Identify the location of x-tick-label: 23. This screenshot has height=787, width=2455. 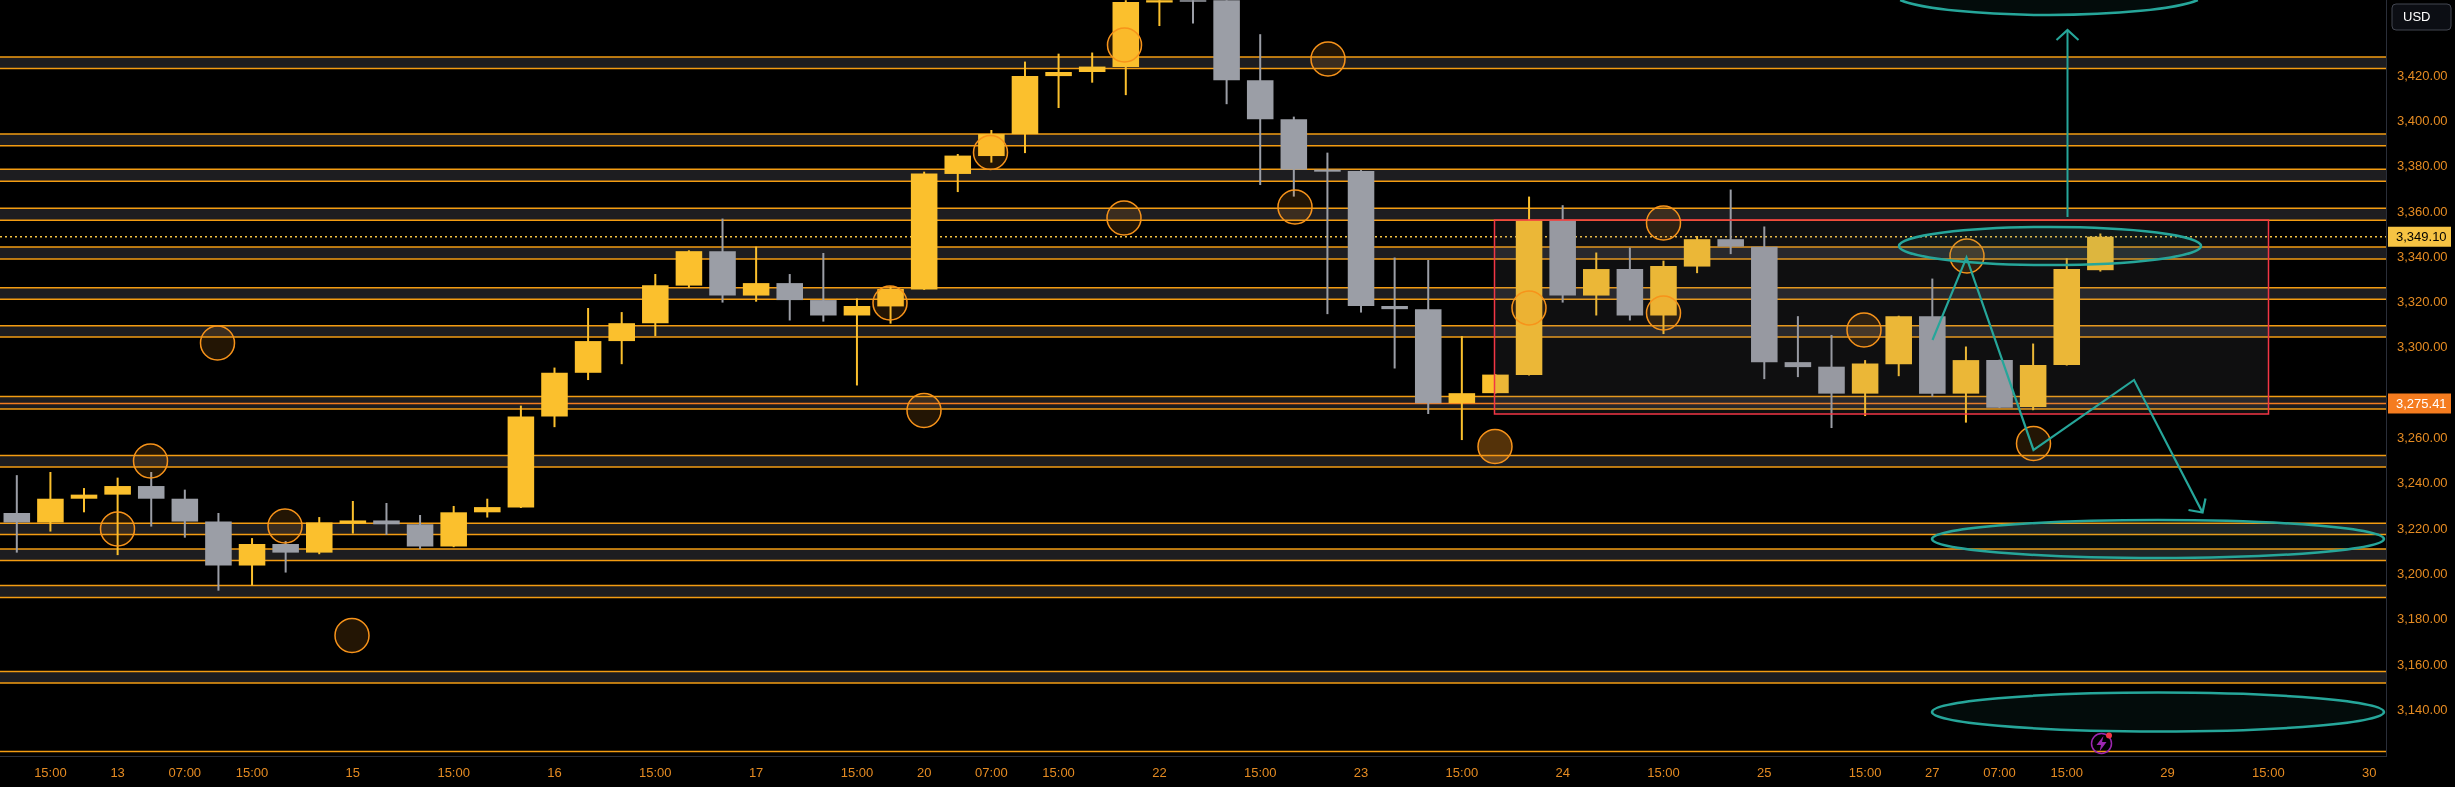
(1361, 773).